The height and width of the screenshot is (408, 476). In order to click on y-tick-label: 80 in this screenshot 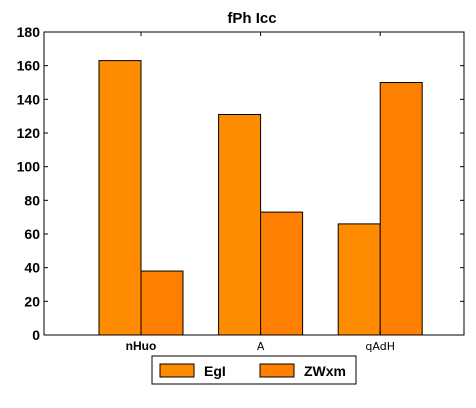, I will do `click(32, 200)`.